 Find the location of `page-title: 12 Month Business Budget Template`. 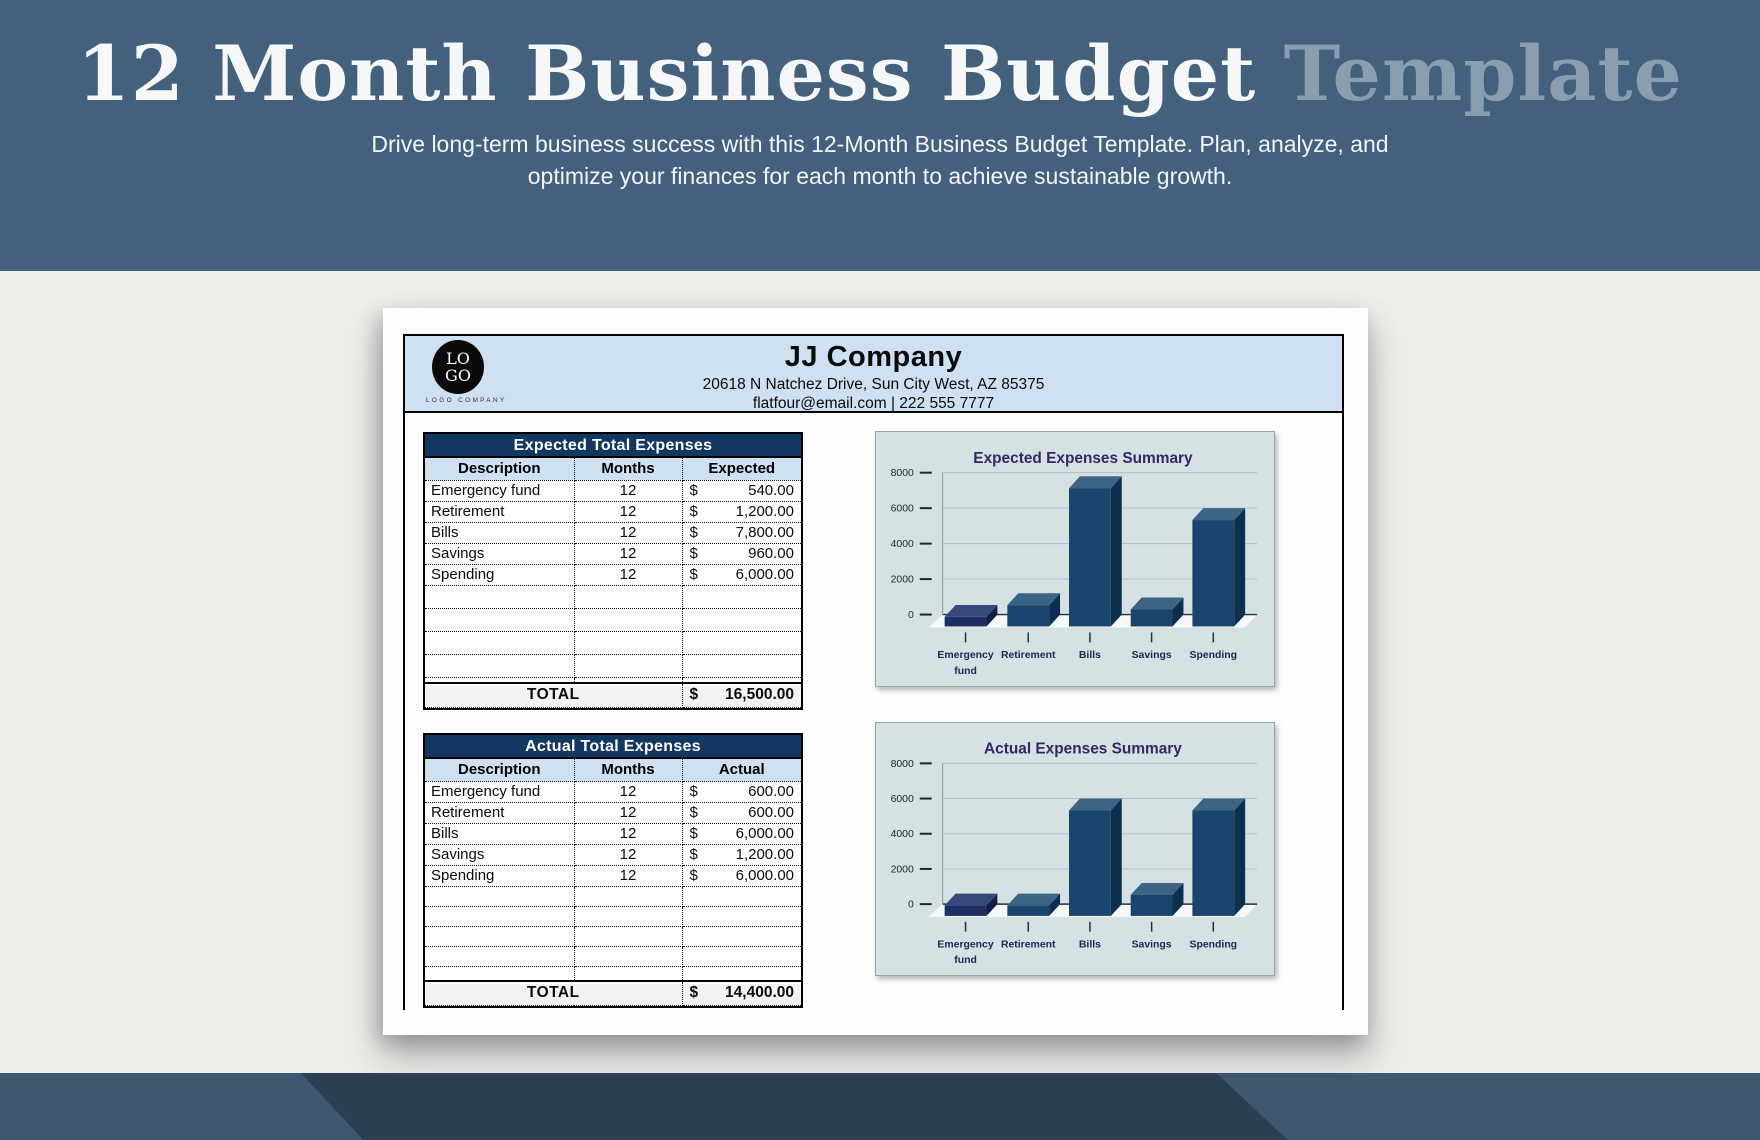

page-title: 12 Month Business Budget Template is located at coordinates (880, 74).